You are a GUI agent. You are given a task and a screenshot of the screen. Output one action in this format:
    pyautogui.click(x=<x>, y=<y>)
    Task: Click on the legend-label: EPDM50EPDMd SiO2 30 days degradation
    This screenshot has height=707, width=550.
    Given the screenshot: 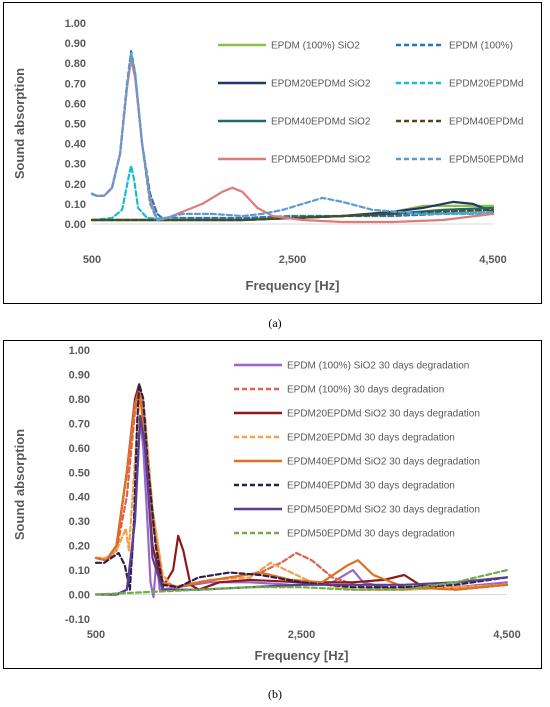 What is the action you would take?
    pyautogui.click(x=383, y=510)
    